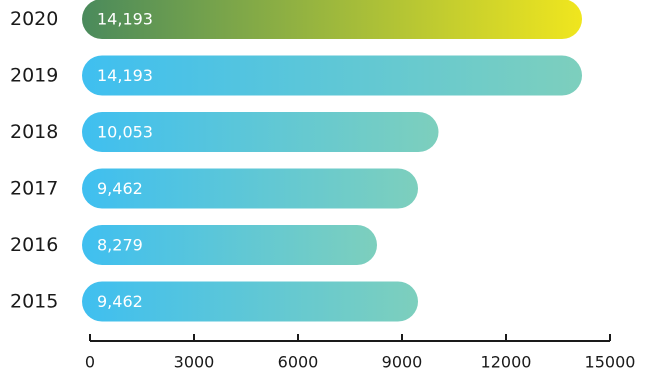 This screenshot has height=376, width=657. I want to click on x-tick-label-6000: 6000, so click(298, 362).